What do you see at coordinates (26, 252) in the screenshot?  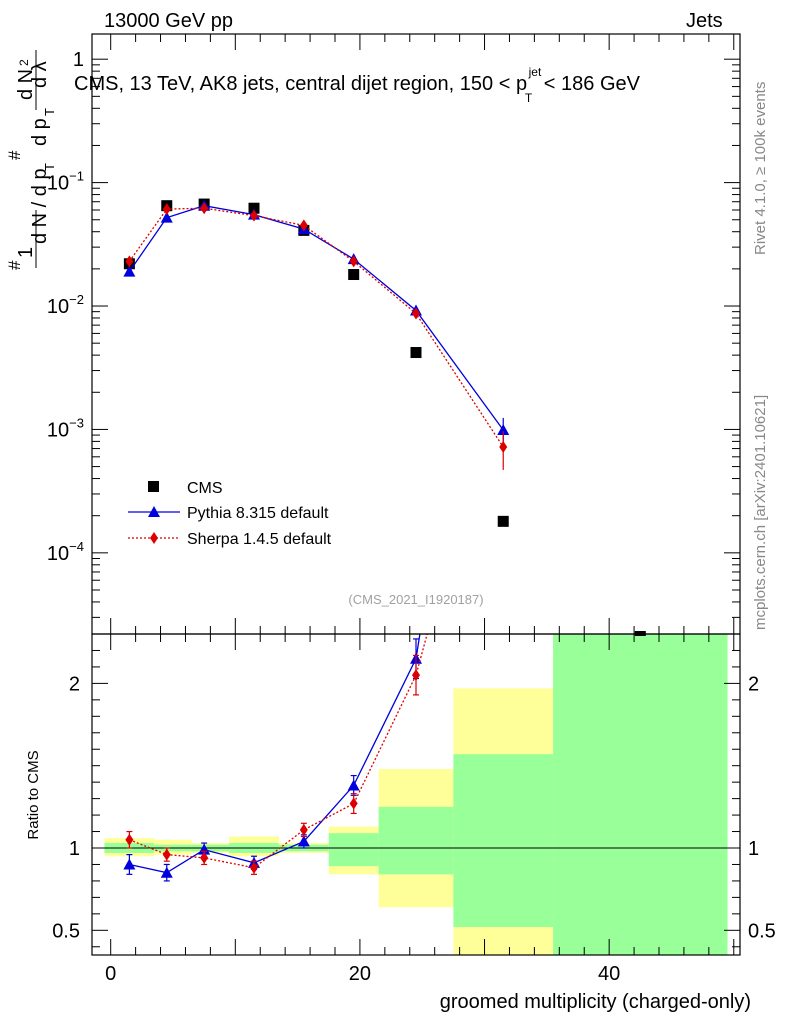 I see `svg-text: 1` at bounding box center [26, 252].